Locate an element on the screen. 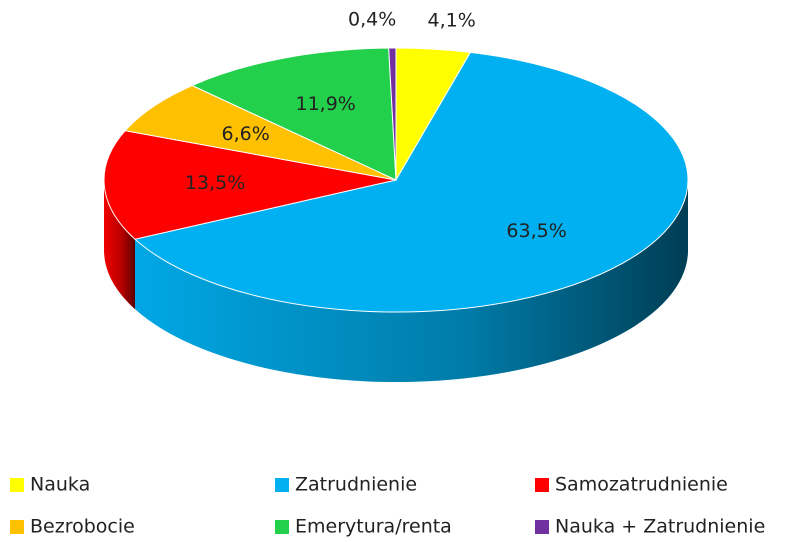  data-label: 4,1% is located at coordinates (452, 21).